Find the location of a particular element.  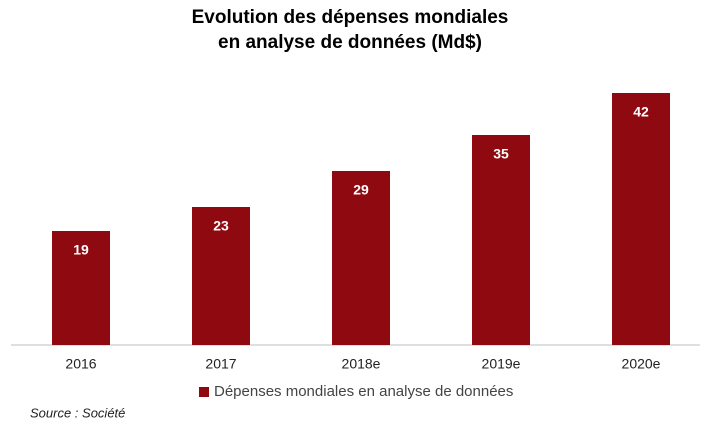

data-label: 19 is located at coordinates (81, 250).